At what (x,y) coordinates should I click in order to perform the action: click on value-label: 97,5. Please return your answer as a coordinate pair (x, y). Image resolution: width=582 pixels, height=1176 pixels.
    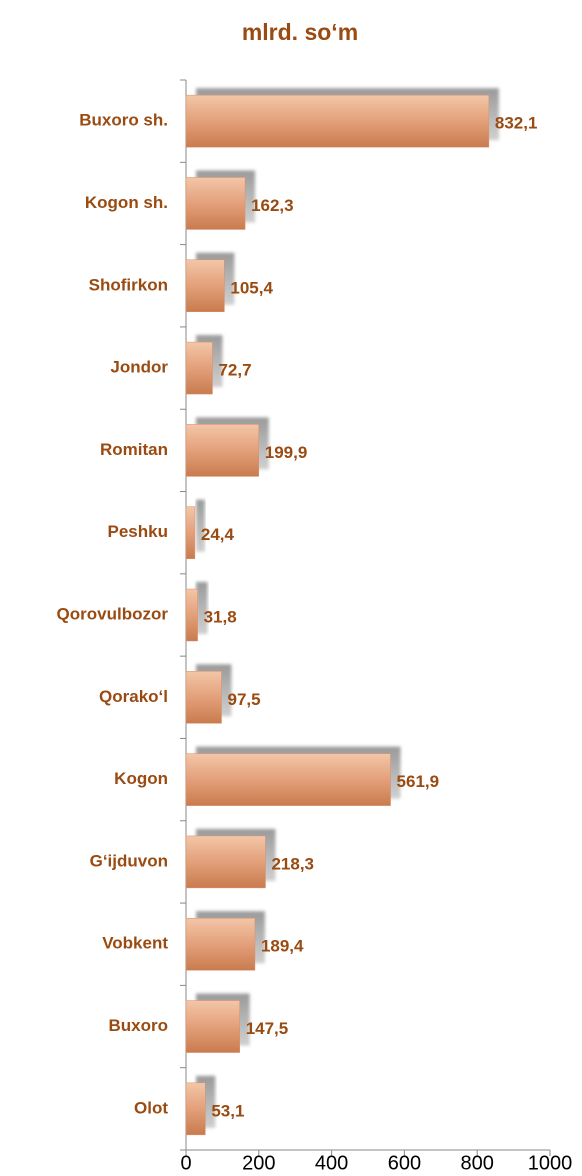
    Looking at the image, I should click on (243, 699).